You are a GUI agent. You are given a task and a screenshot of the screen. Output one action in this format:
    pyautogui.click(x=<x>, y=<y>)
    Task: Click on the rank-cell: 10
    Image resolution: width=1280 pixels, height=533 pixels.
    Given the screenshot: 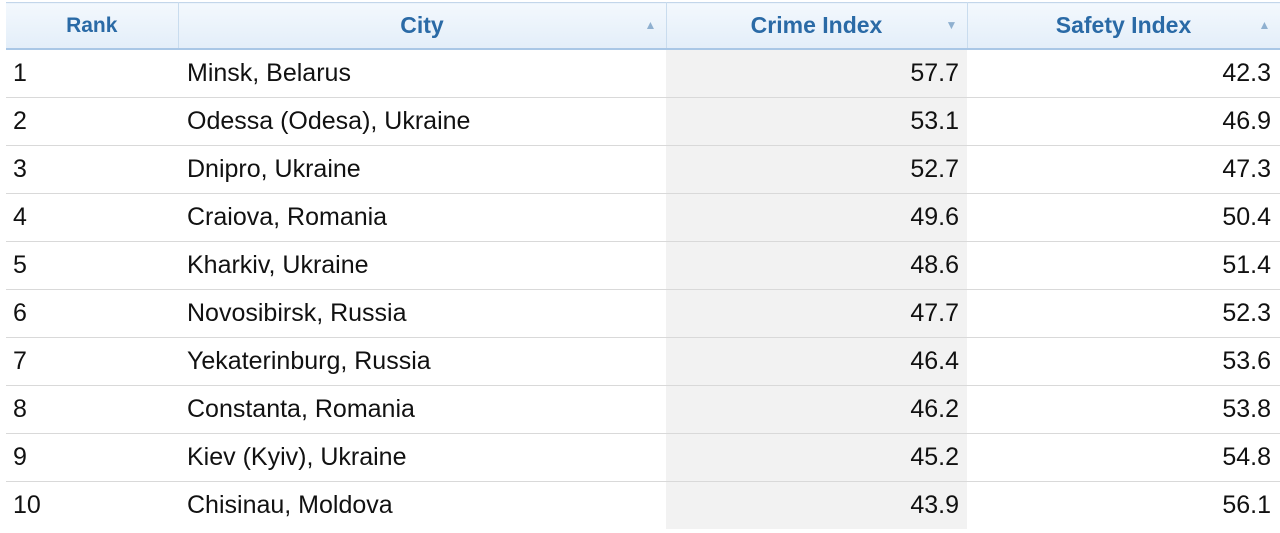 What is the action you would take?
    pyautogui.click(x=27, y=505)
    